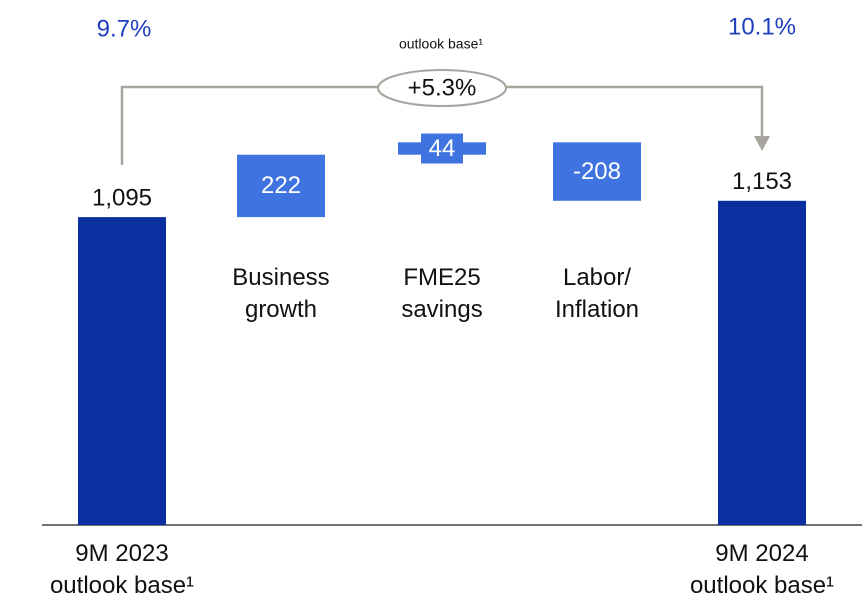 This screenshot has height=609, width=862. I want to click on margin-end: 10.1%, so click(762, 26).